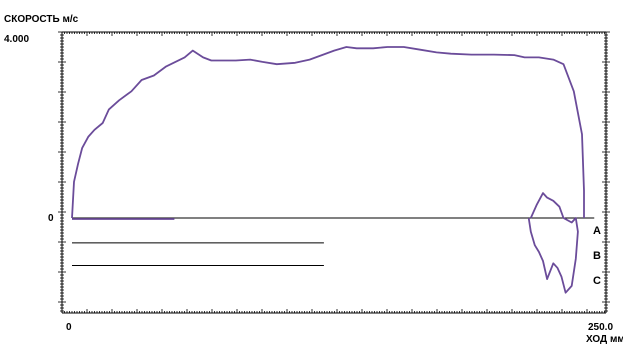 The height and width of the screenshot is (344, 623). I want to click on y-axis-title: СКОРОСТЬ м/с, so click(41, 19).